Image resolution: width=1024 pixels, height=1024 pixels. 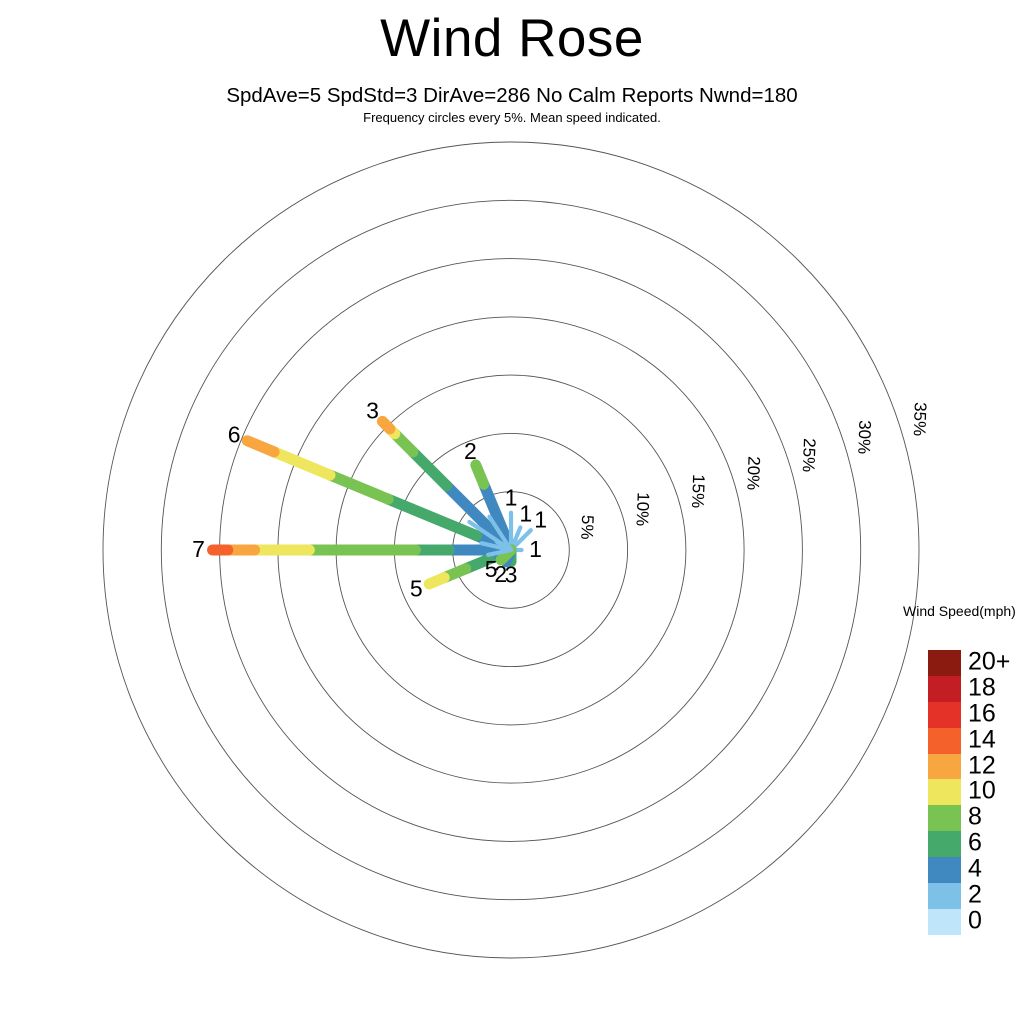 I want to click on legend-swatch-label: 10, so click(x=982, y=790).